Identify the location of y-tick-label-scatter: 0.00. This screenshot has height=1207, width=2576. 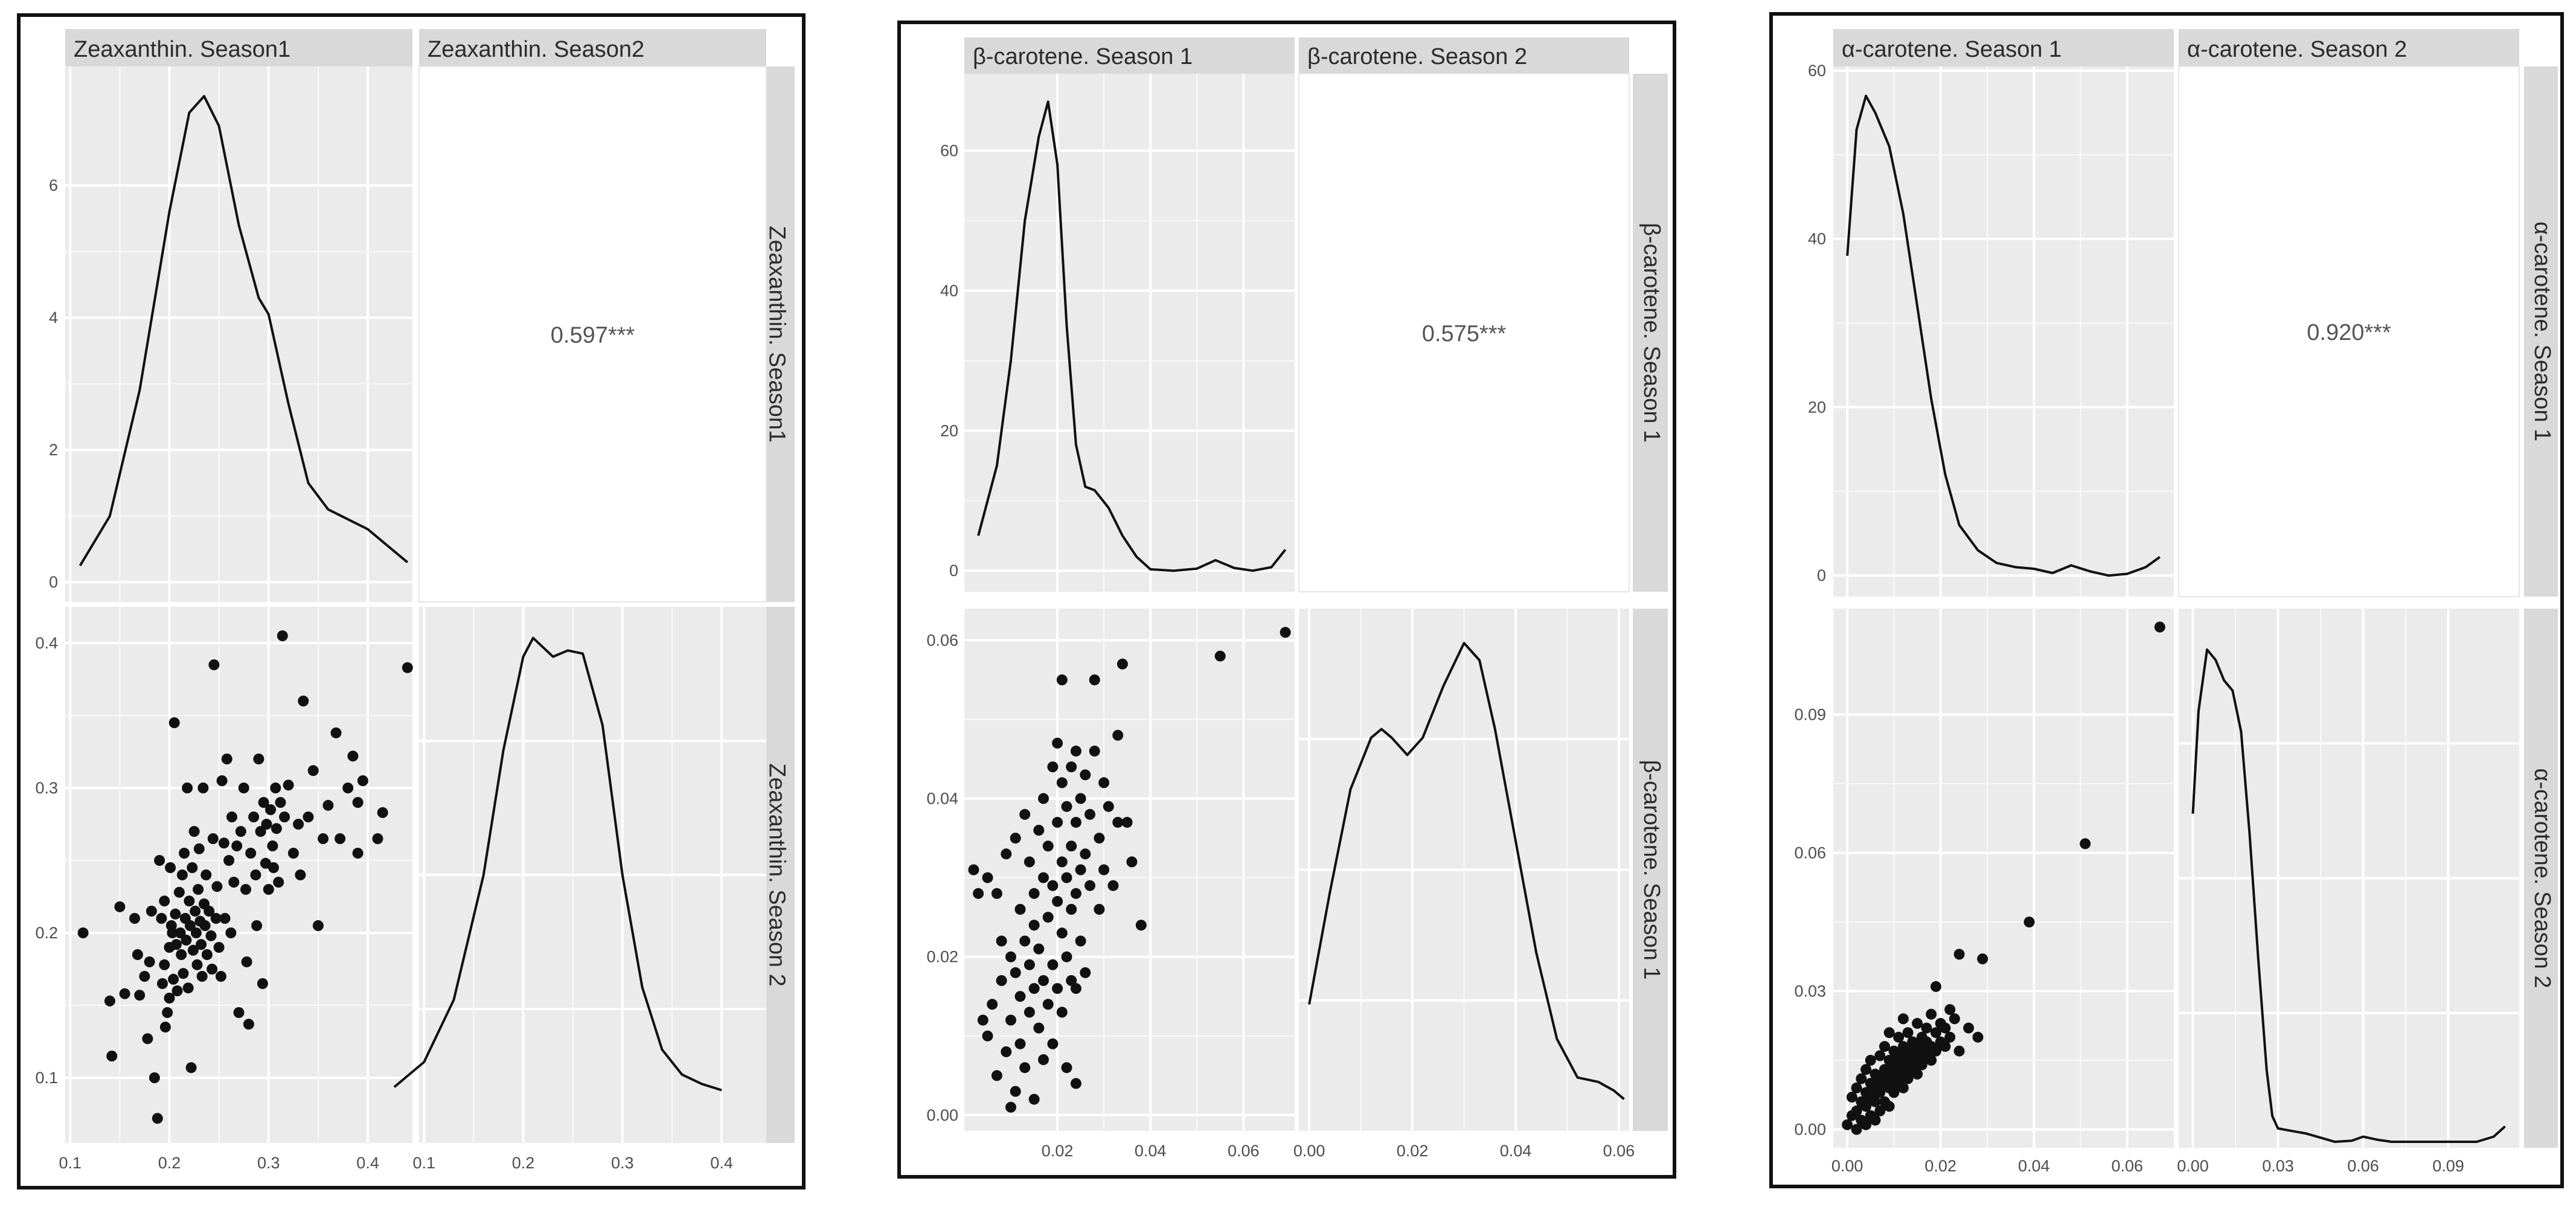
(942, 1115).